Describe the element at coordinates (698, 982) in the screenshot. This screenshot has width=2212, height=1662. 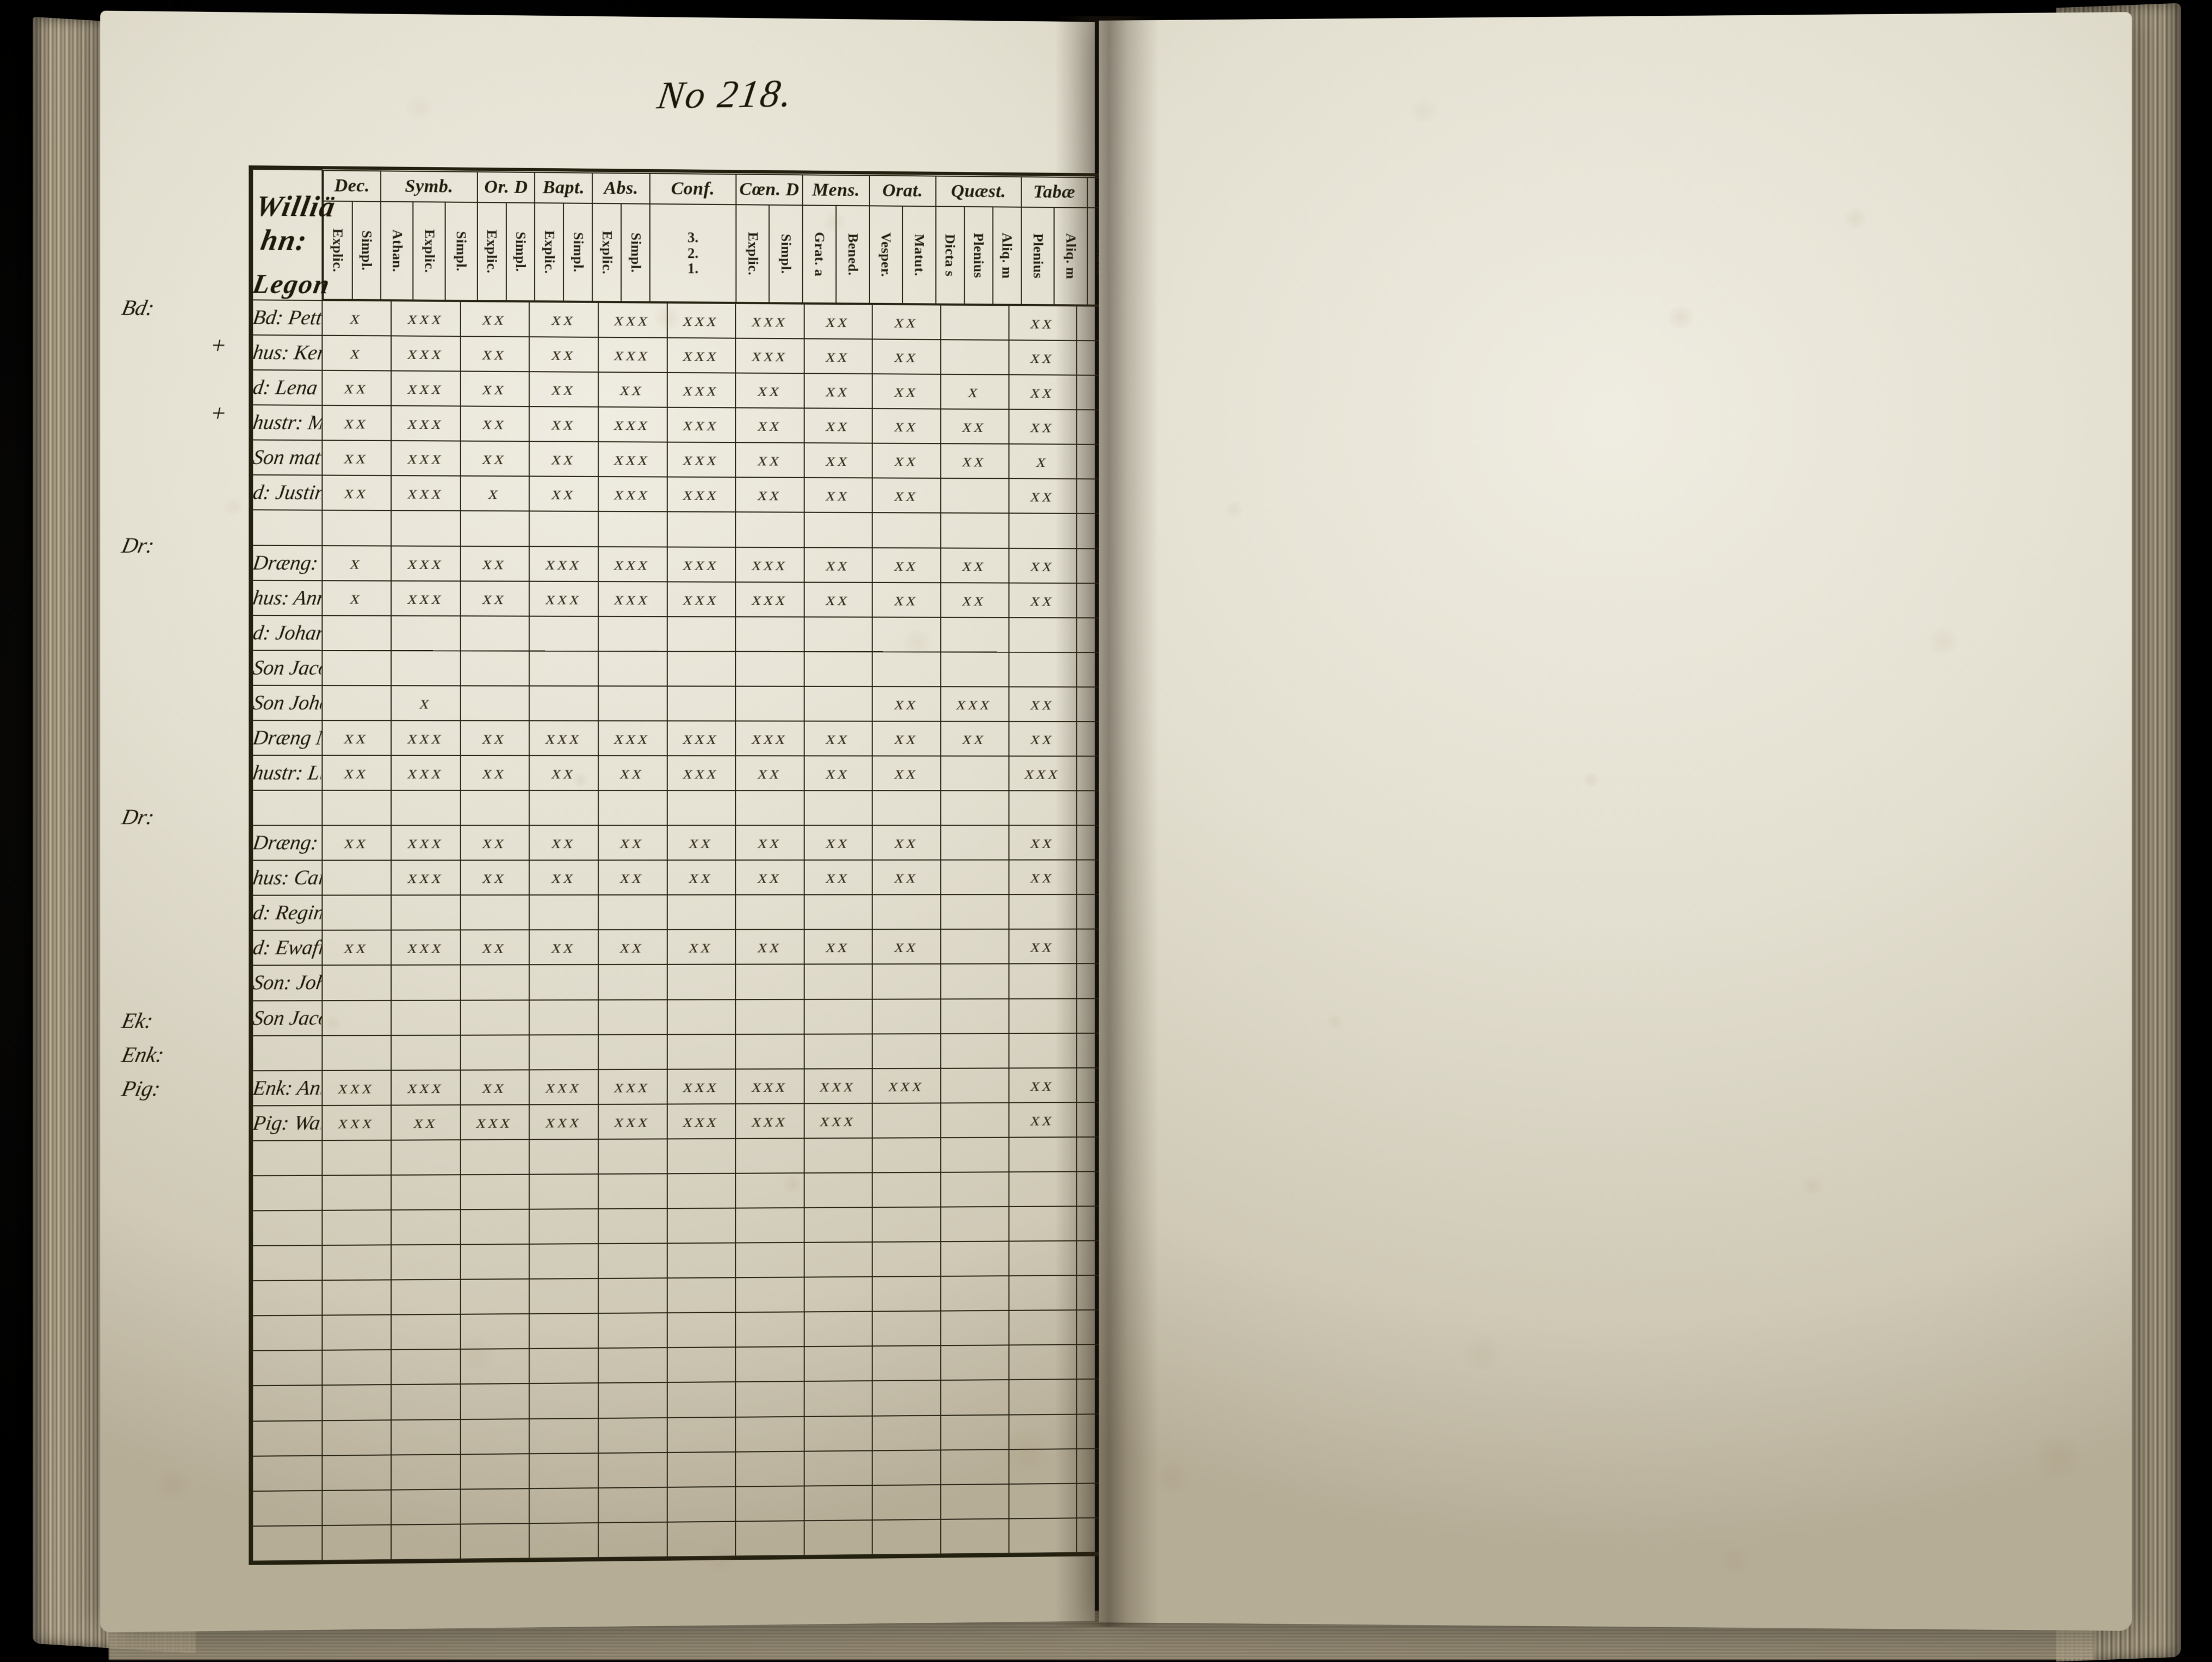
I see `table-row: Son: Johan Olof` at that location.